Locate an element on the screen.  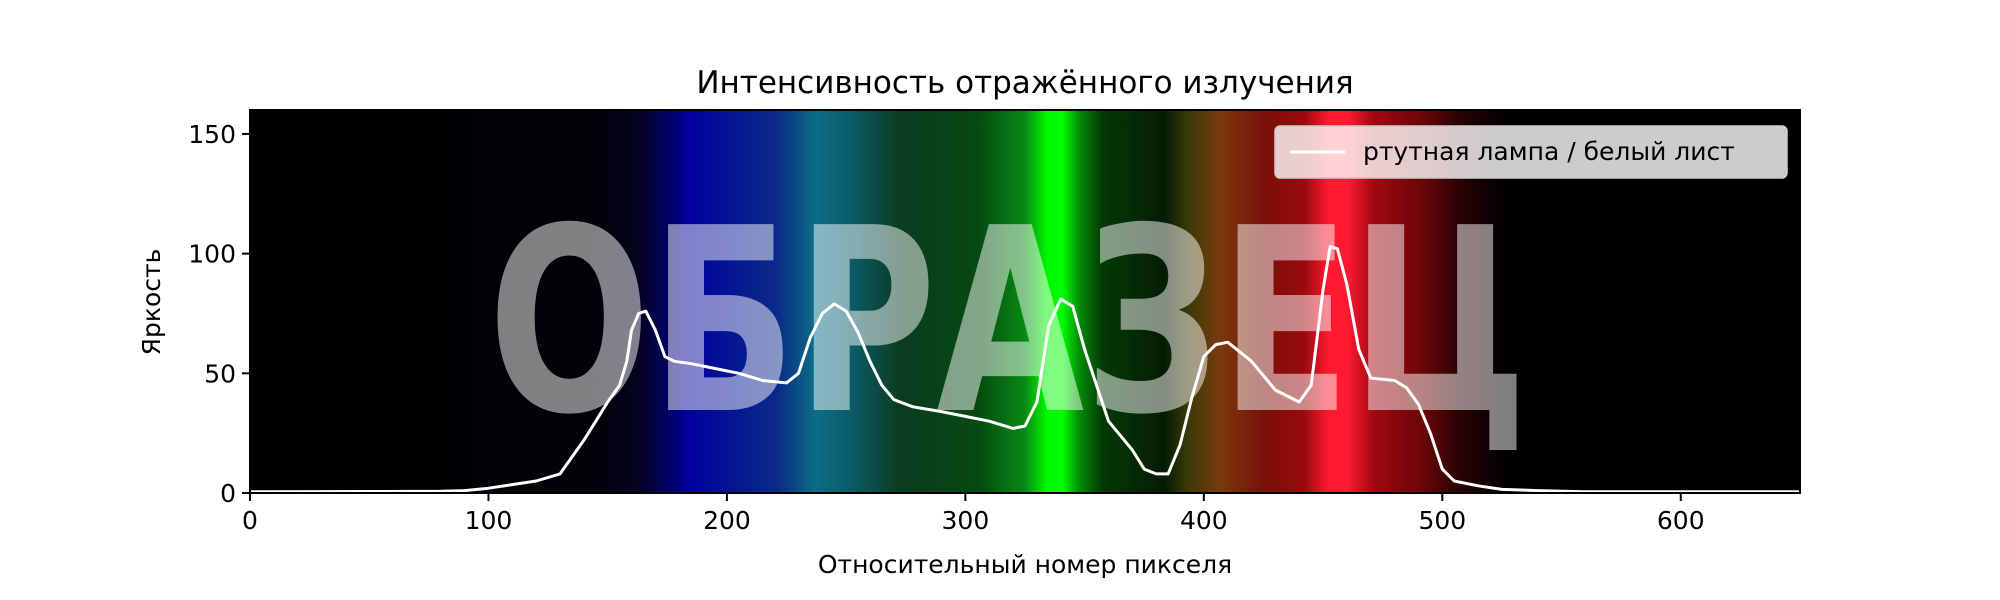
x-axis: 0 100 200 300 400 500 600 is located at coordinates (973, 514).